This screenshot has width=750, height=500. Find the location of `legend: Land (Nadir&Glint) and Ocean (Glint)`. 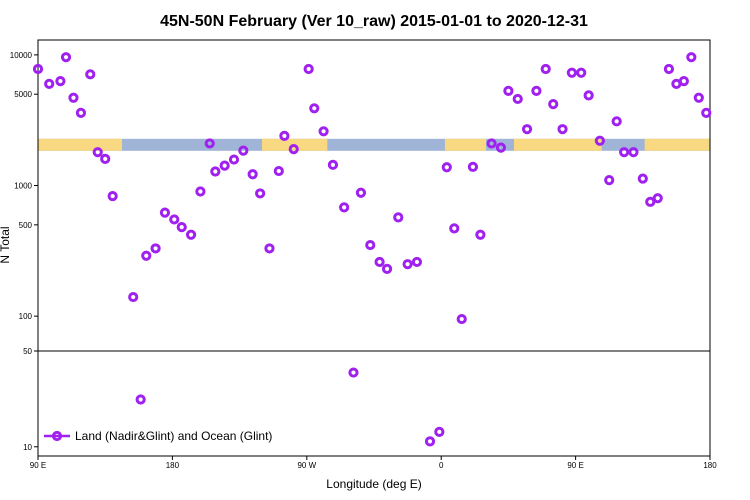

legend: Land (Nadir&Glint) and Ocean (Glint) is located at coordinates (158, 436).